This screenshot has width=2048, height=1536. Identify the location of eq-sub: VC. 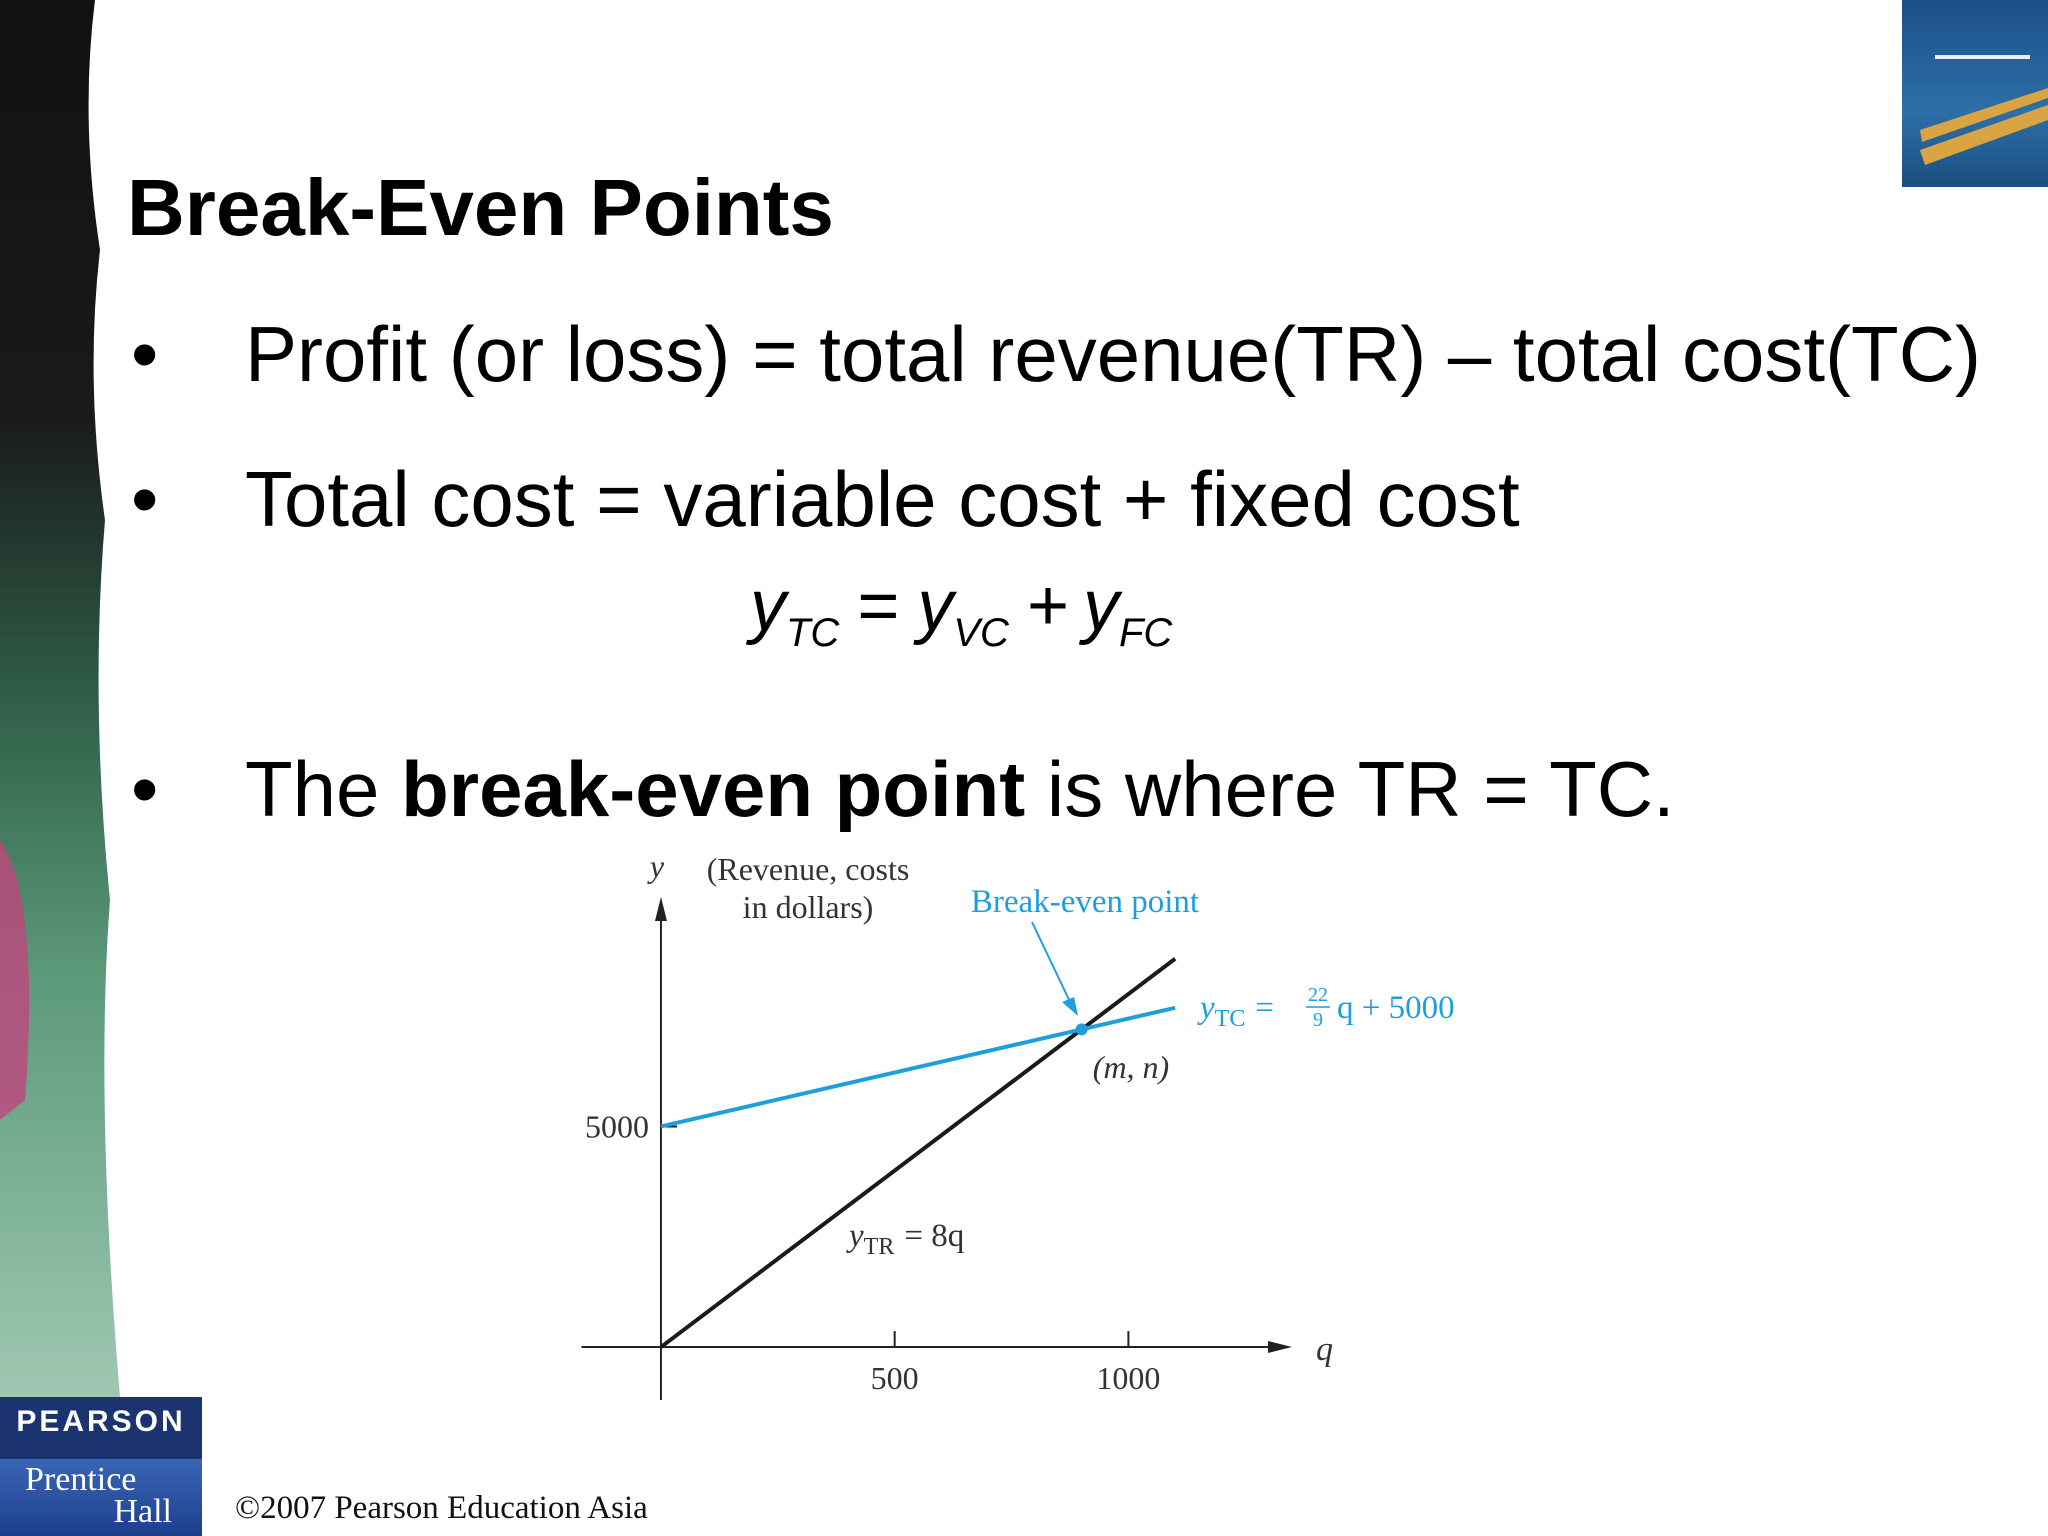
(981, 633).